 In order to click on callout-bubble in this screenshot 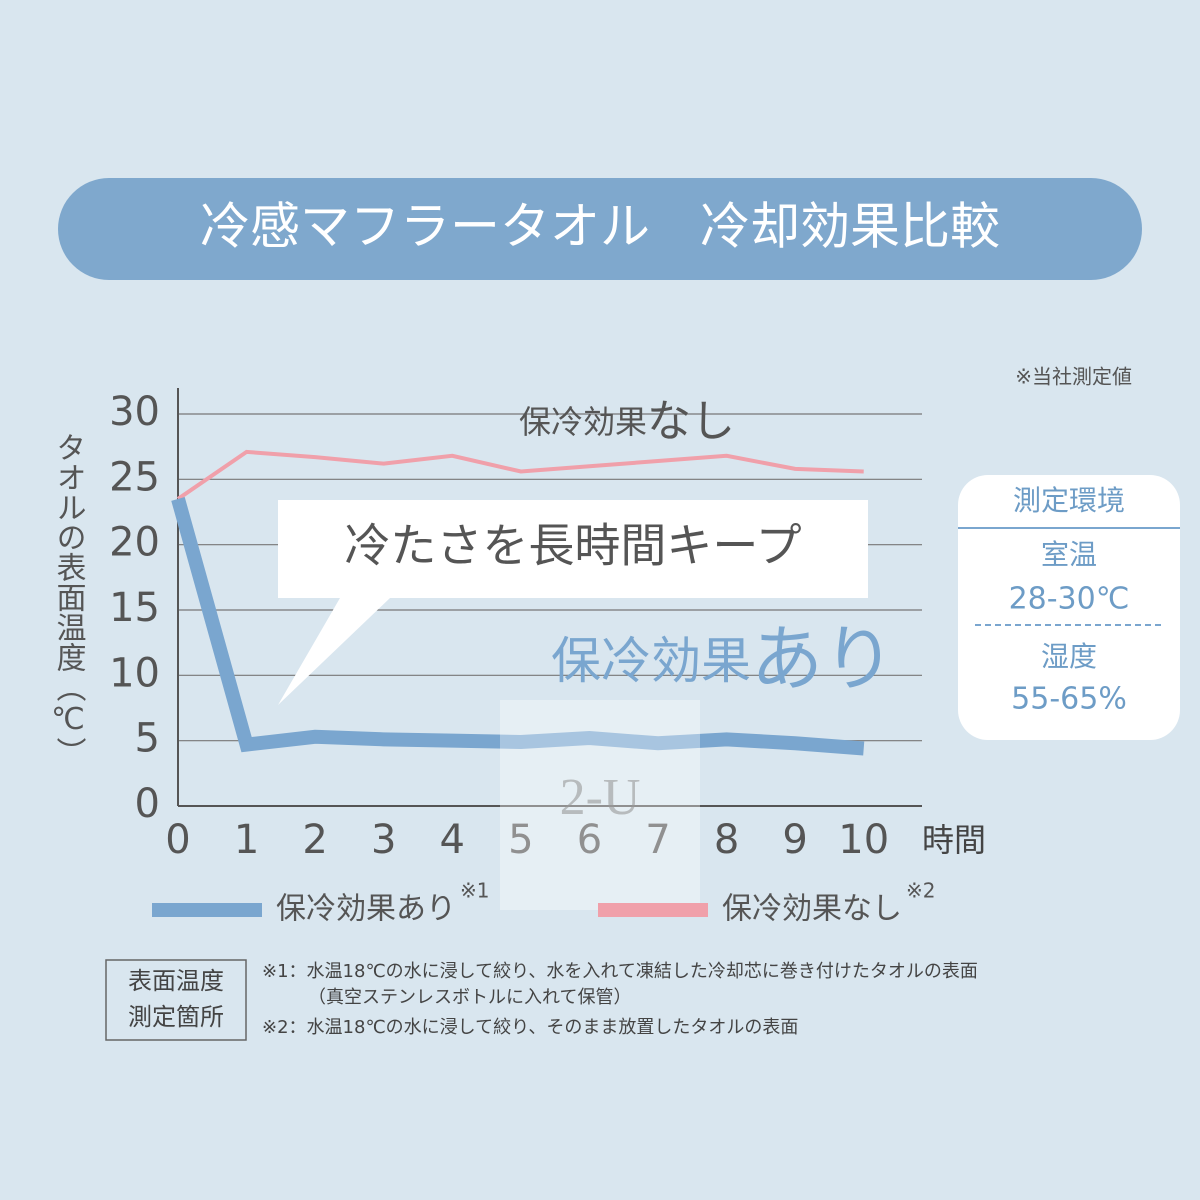, I will do `click(573, 602)`.